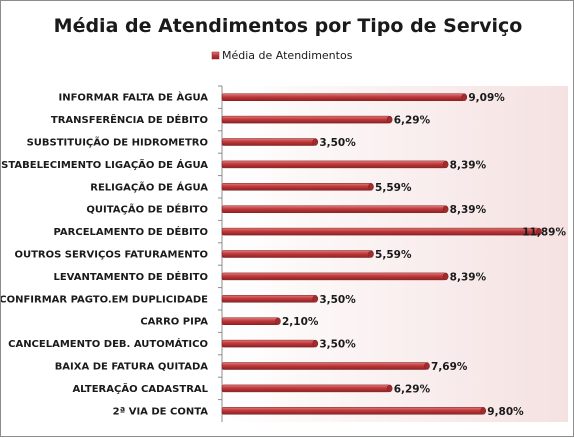 The width and height of the screenshot is (574, 438). I want to click on data-label: 2,10%, so click(300, 322).